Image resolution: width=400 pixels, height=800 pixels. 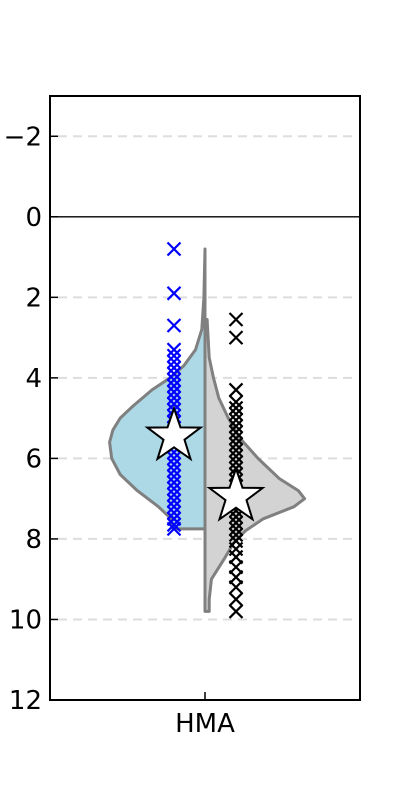 What do you see at coordinates (236, 493) in the screenshot?
I see `mean-star-right` at bounding box center [236, 493].